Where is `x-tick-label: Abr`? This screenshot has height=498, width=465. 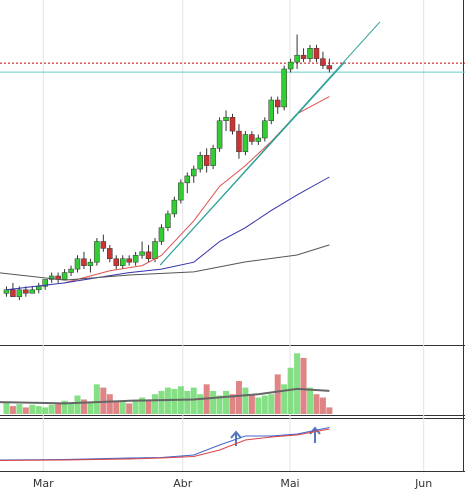 x-tick-label: Abr is located at coordinates (183, 483).